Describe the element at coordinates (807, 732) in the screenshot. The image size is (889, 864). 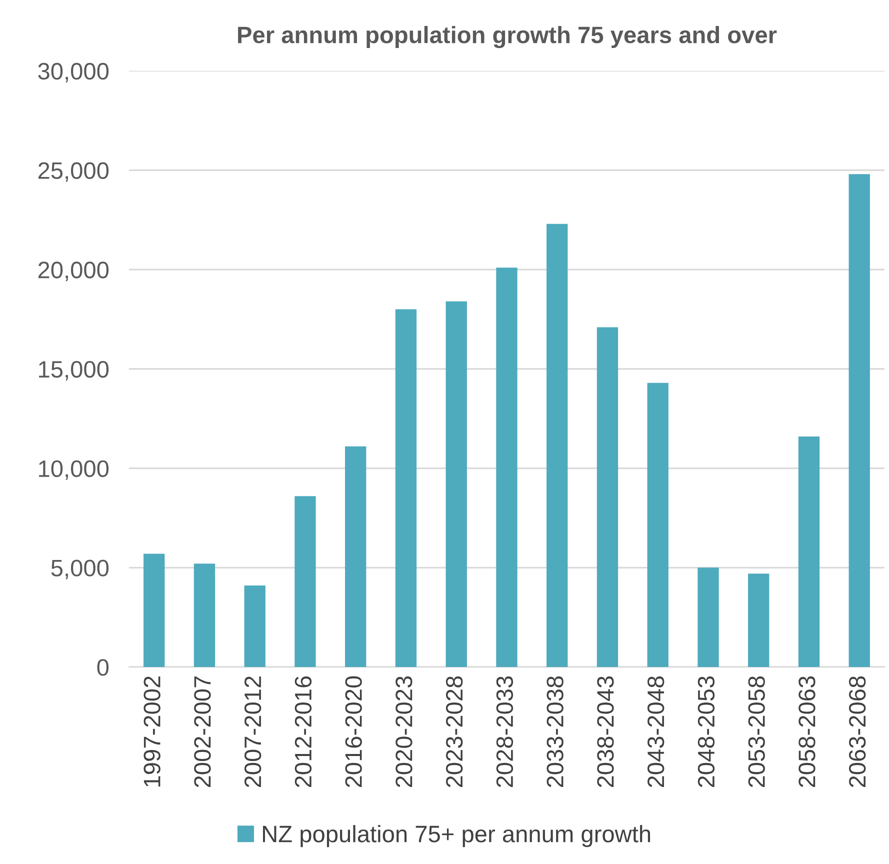
I see `x-tick-label: 2058-2063` at that location.